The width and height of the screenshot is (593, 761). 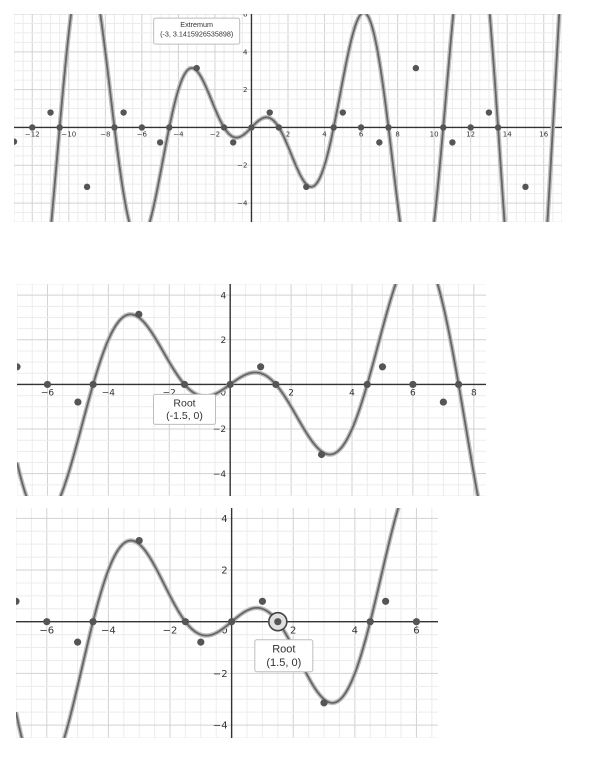 What do you see at coordinates (507, 134) in the screenshot?
I see `x-tick-label: 14` at bounding box center [507, 134].